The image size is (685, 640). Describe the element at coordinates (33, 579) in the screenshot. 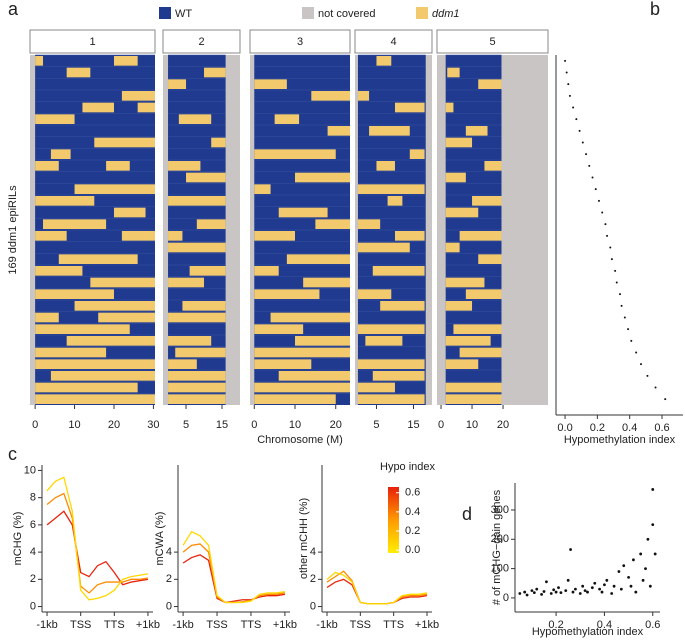

I see `y-tick-label: 2` at that location.